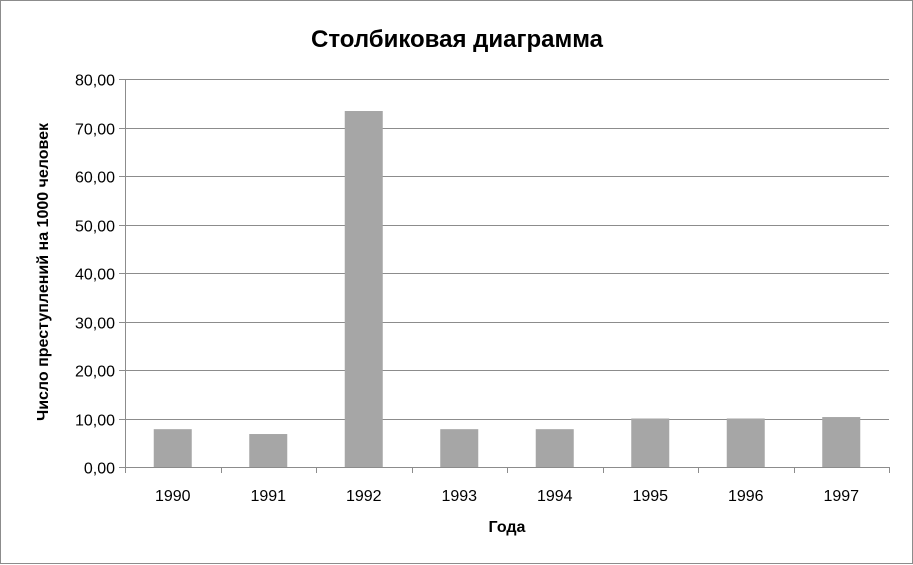 This screenshot has width=913, height=565. Describe the element at coordinates (268, 450) in the screenshot. I see `bar-1991` at that location.